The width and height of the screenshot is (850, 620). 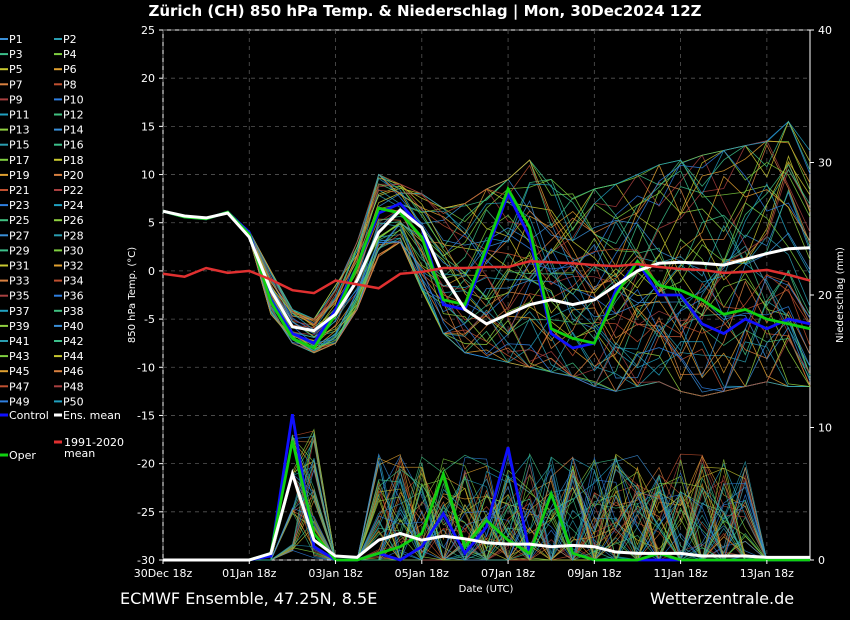 What do you see at coordinates (19, 145) in the screenshot?
I see `legend-label-p15: P15` at bounding box center [19, 145].